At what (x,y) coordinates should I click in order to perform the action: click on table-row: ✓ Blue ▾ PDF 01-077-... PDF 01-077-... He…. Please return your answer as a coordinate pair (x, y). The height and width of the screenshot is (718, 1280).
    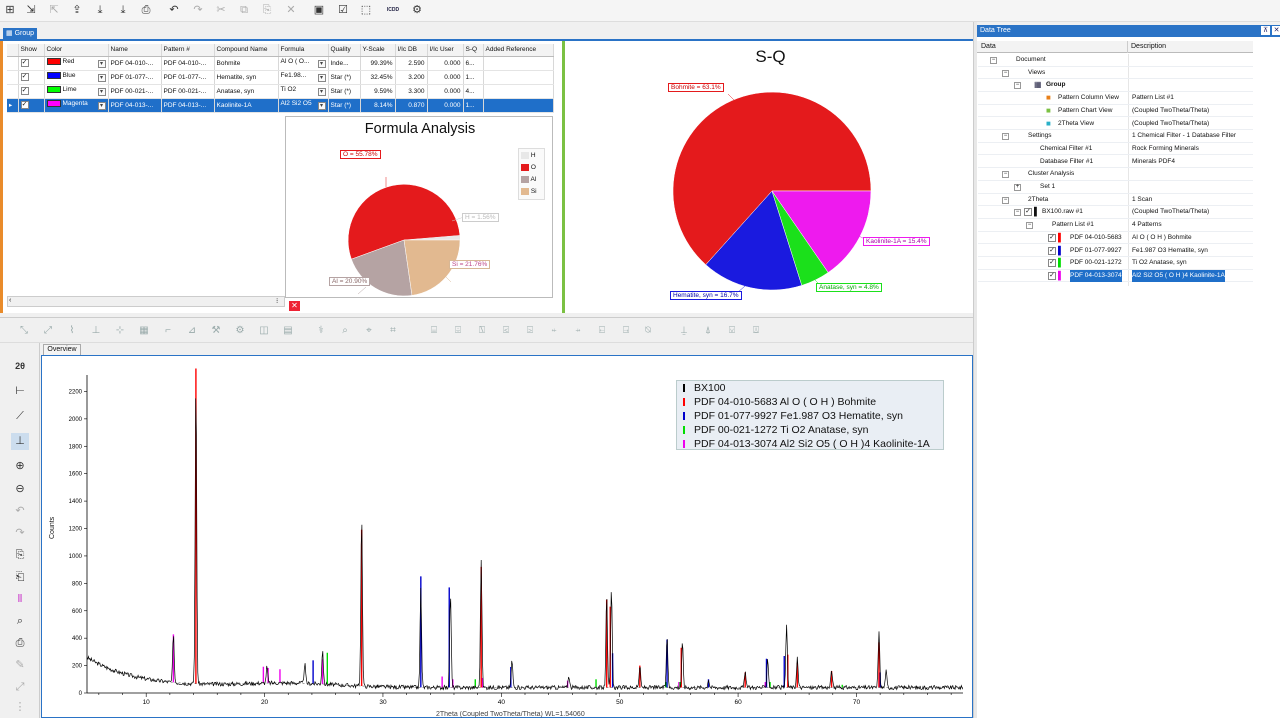
    Looking at the image, I should click on (280, 77).